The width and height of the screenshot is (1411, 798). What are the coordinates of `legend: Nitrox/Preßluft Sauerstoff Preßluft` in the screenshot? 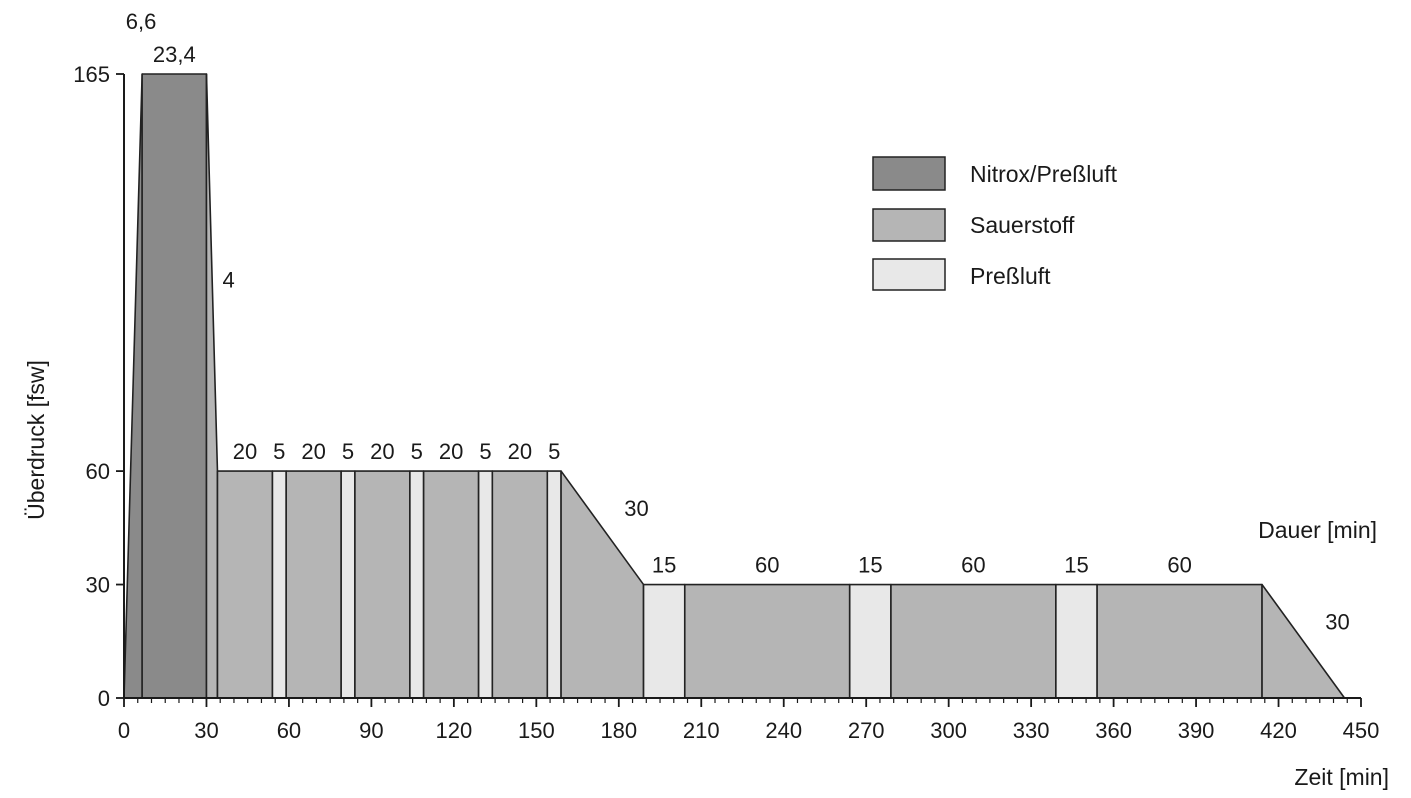 It's located at (995, 223).